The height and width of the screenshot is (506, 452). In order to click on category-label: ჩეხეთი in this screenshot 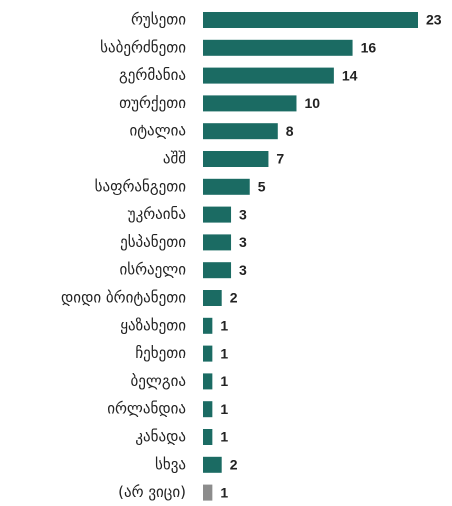, I will do `click(160, 353)`.